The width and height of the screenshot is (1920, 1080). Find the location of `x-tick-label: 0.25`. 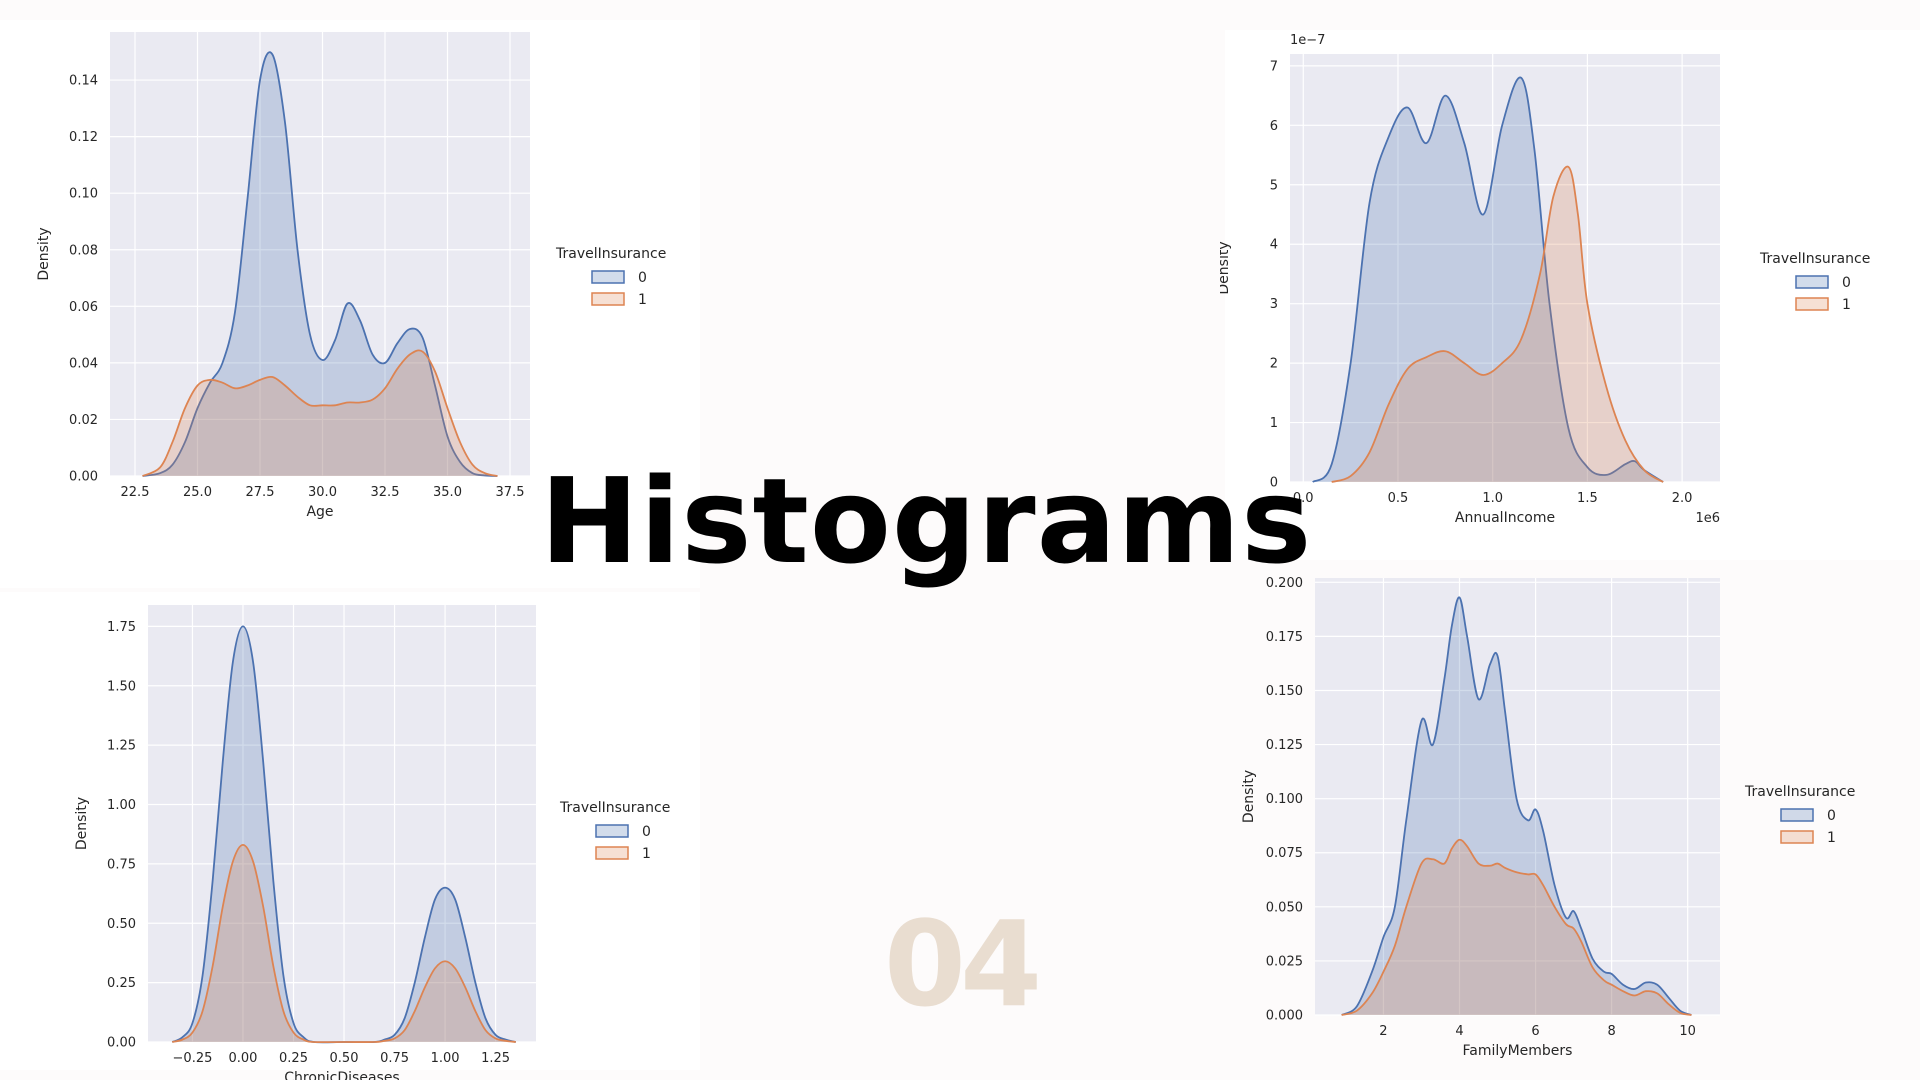

x-tick-label: 0.25 is located at coordinates (293, 1058).